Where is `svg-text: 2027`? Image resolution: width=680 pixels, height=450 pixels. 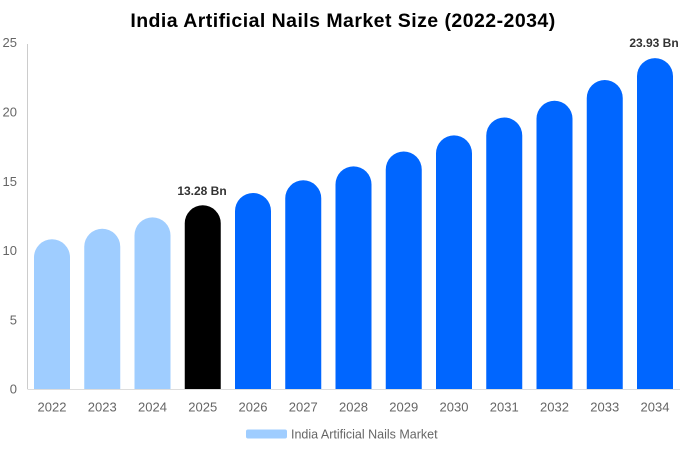
svg-text: 2027 is located at coordinates (303, 407).